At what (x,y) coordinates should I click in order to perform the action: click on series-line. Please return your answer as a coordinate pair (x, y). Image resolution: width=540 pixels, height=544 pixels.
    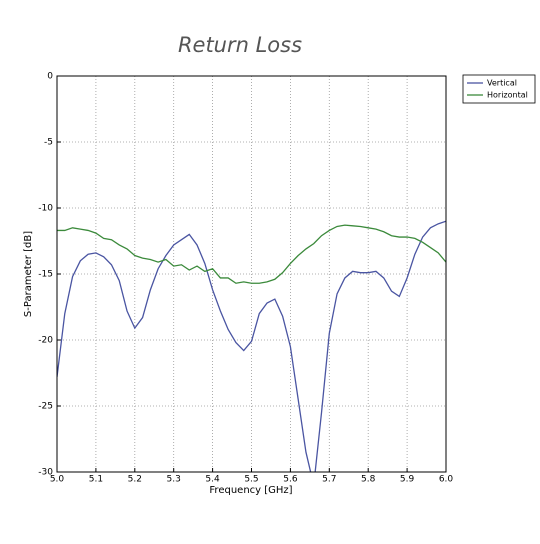
    Looking at the image, I should click on (251, 254).